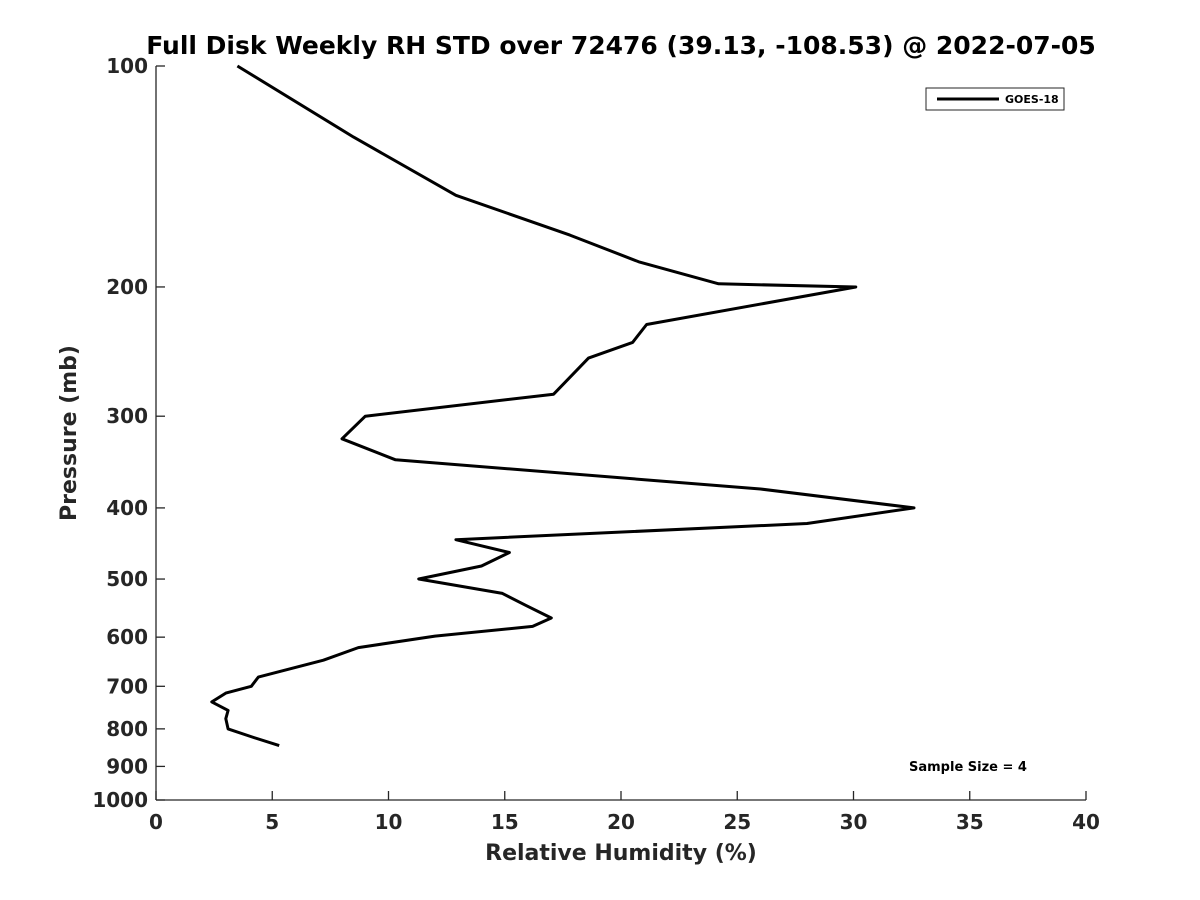  Describe the element at coordinates (127, 66) in the screenshot. I see `y-tick-label: 100` at that location.